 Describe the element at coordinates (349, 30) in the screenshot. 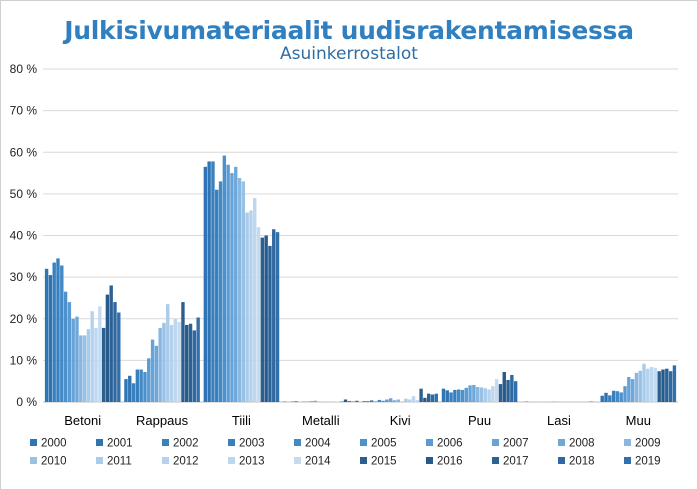

I see `chart-title: Julkisivumateriaalit uudisrakentamisessa` at that location.